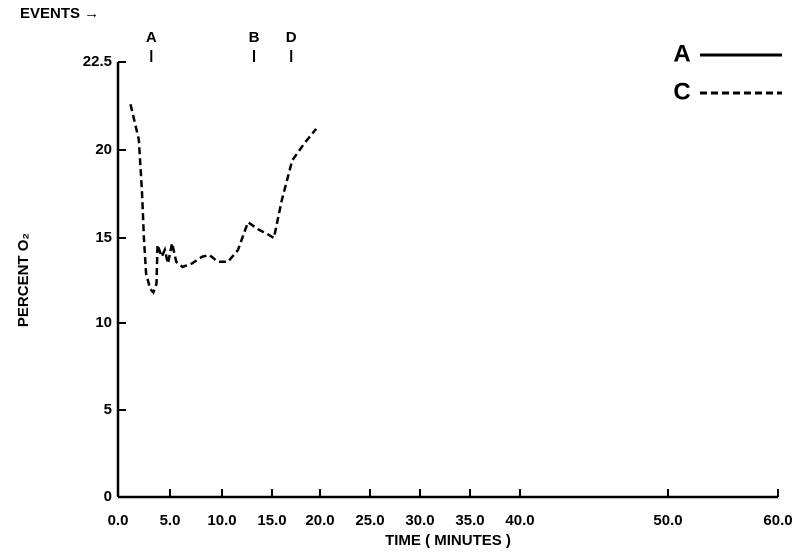  What do you see at coordinates (170, 520) in the screenshot?
I see `x-tick-label: 5.0` at bounding box center [170, 520].